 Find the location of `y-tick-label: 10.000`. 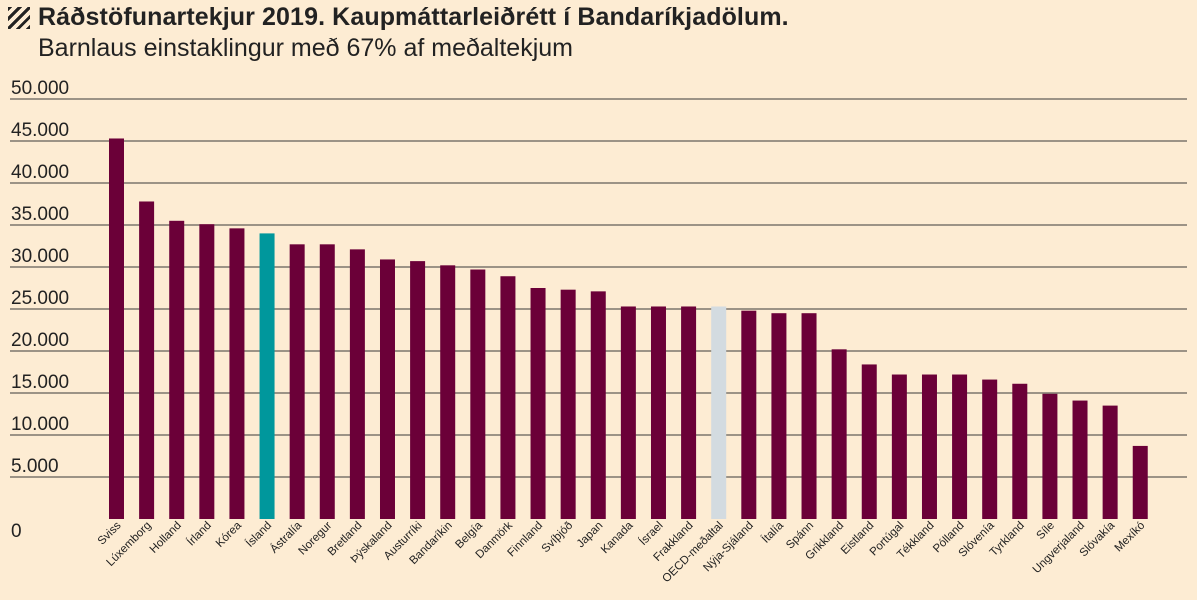

y-tick-label: 10.000 is located at coordinates (40, 424).